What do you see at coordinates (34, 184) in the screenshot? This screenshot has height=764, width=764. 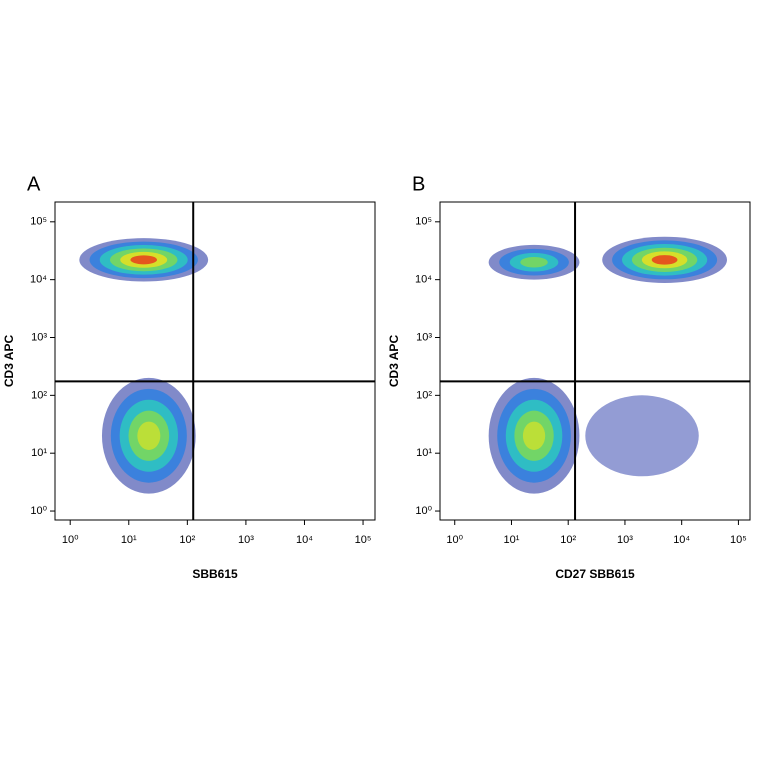 I see `panel-letter: A` at bounding box center [34, 184].